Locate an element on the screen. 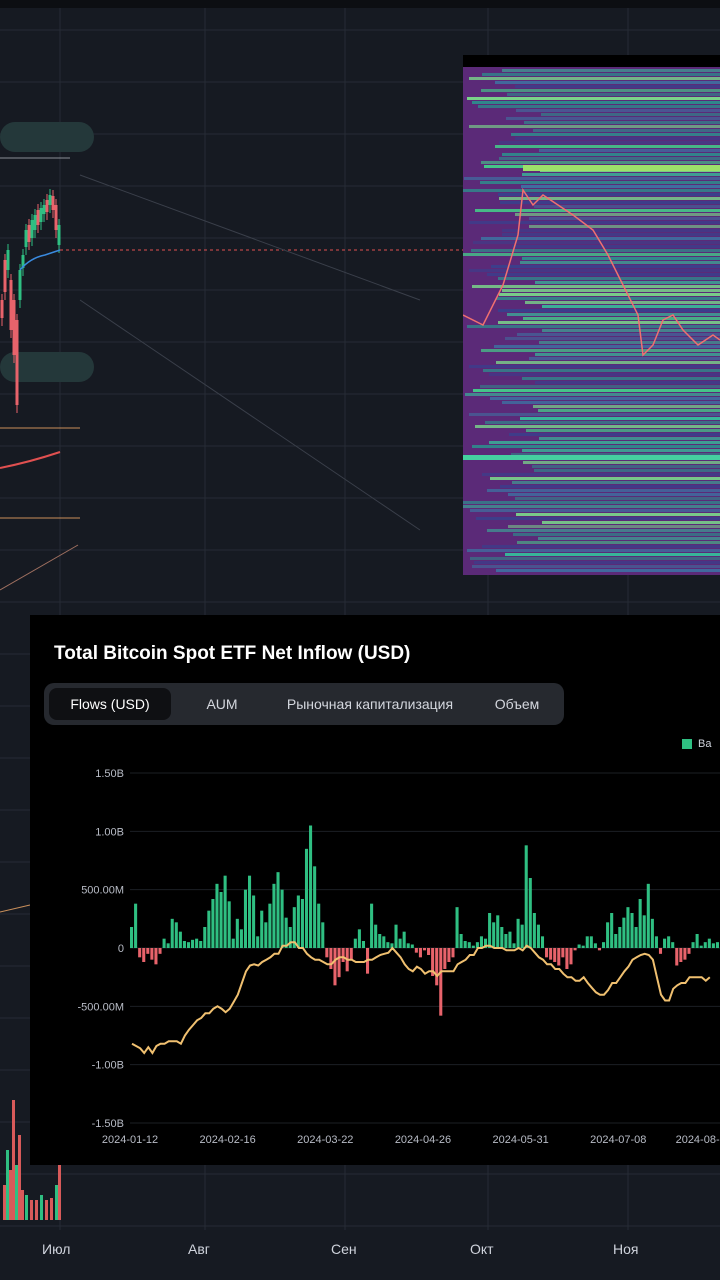 This screenshot has height=1280, width=720. red-curve is located at coordinates (30, 460).